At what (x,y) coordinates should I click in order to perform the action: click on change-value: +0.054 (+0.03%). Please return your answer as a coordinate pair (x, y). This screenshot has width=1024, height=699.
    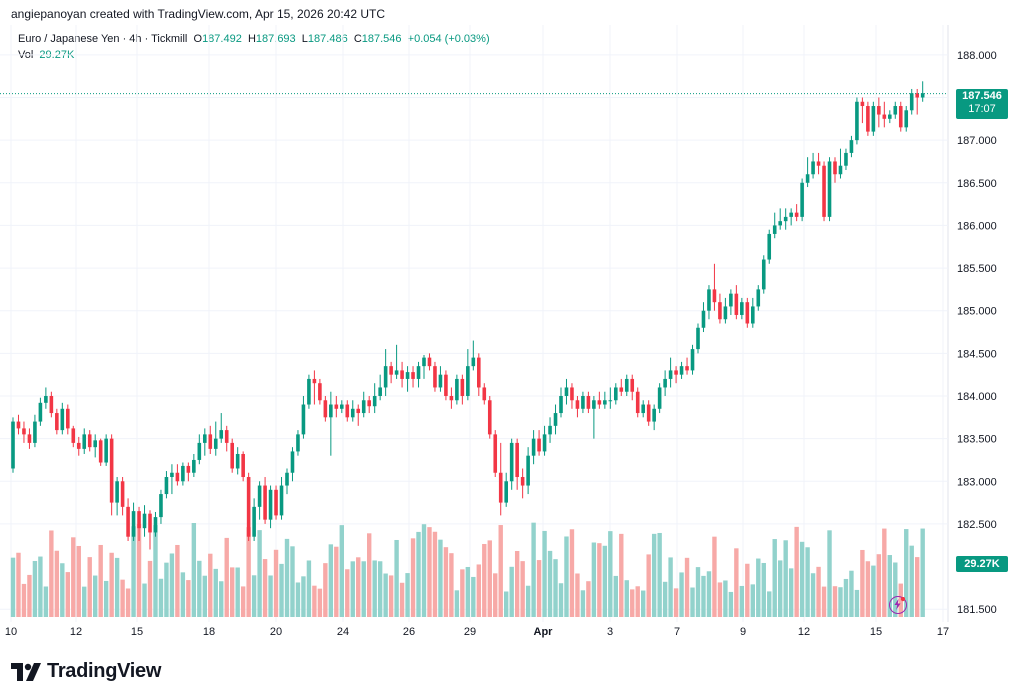
    Looking at the image, I should click on (448, 39).